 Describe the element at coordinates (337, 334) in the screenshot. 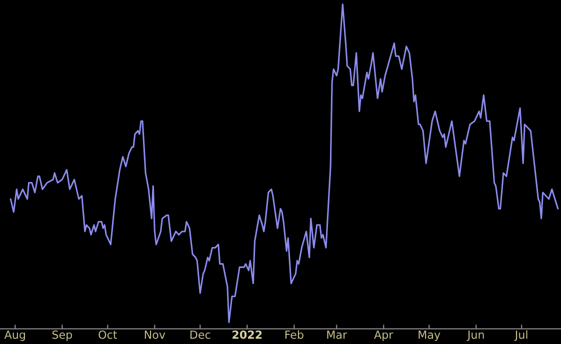

I see `x-tick-label: Mar` at that location.